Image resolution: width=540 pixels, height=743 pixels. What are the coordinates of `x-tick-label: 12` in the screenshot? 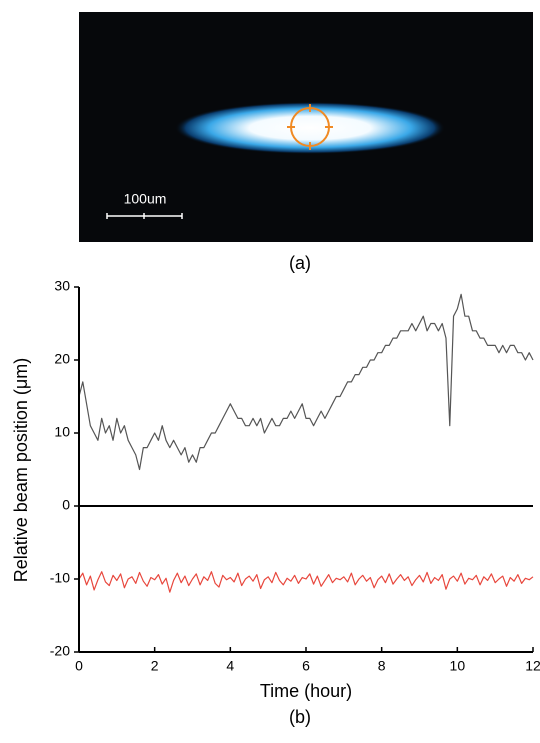 It's located at (532, 666).